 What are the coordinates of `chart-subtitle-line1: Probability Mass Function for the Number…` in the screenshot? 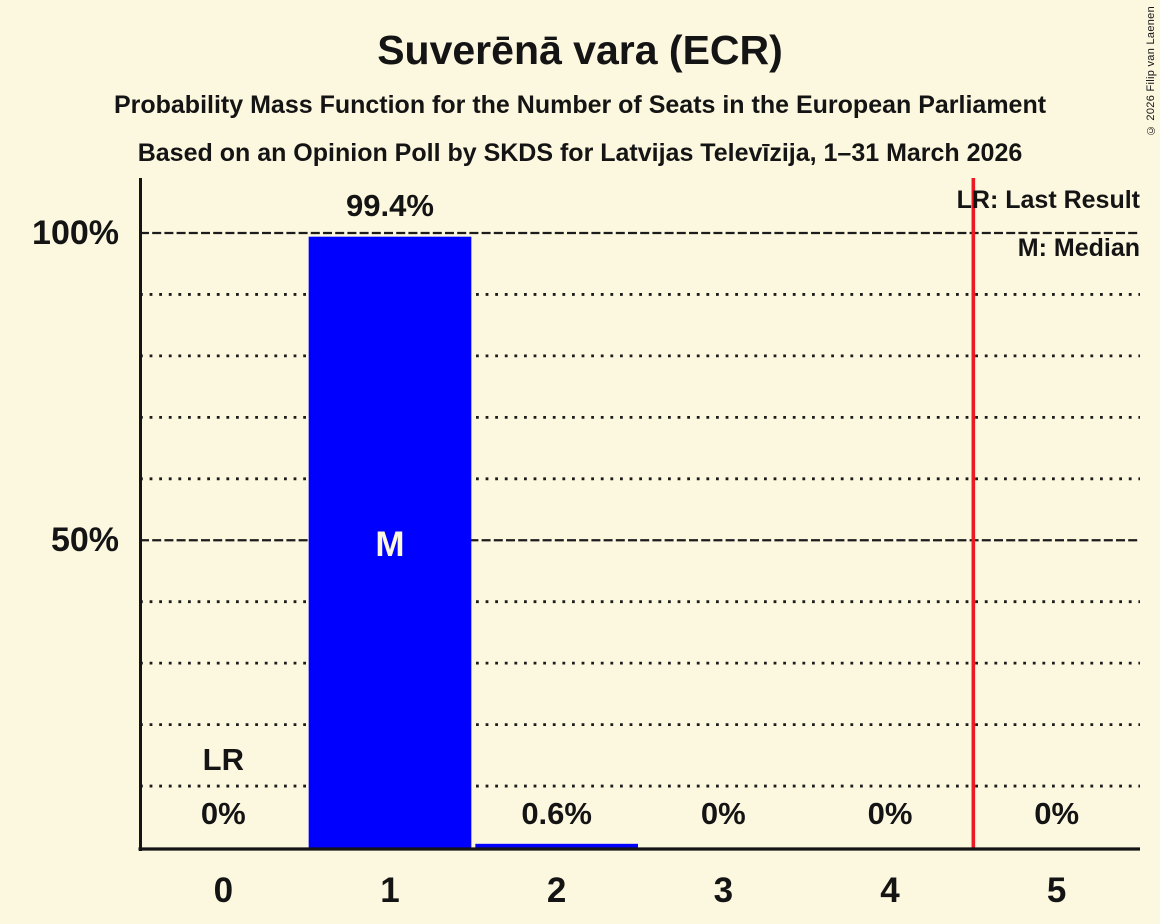 It's located at (580, 105).